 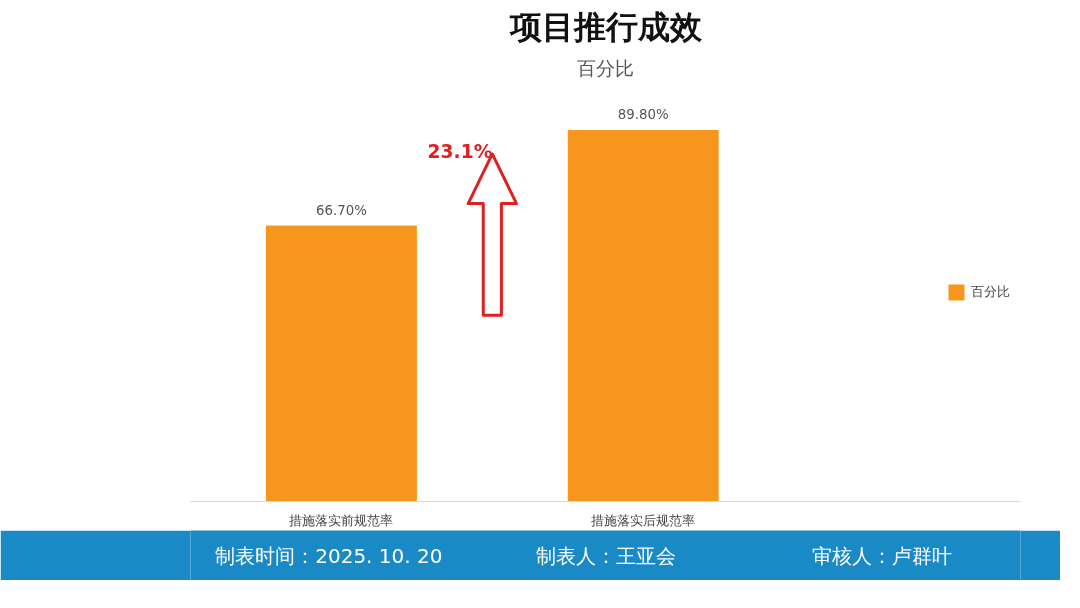 What do you see at coordinates (643, 114) in the screenshot?
I see `data-label: 89.80%` at bounding box center [643, 114].